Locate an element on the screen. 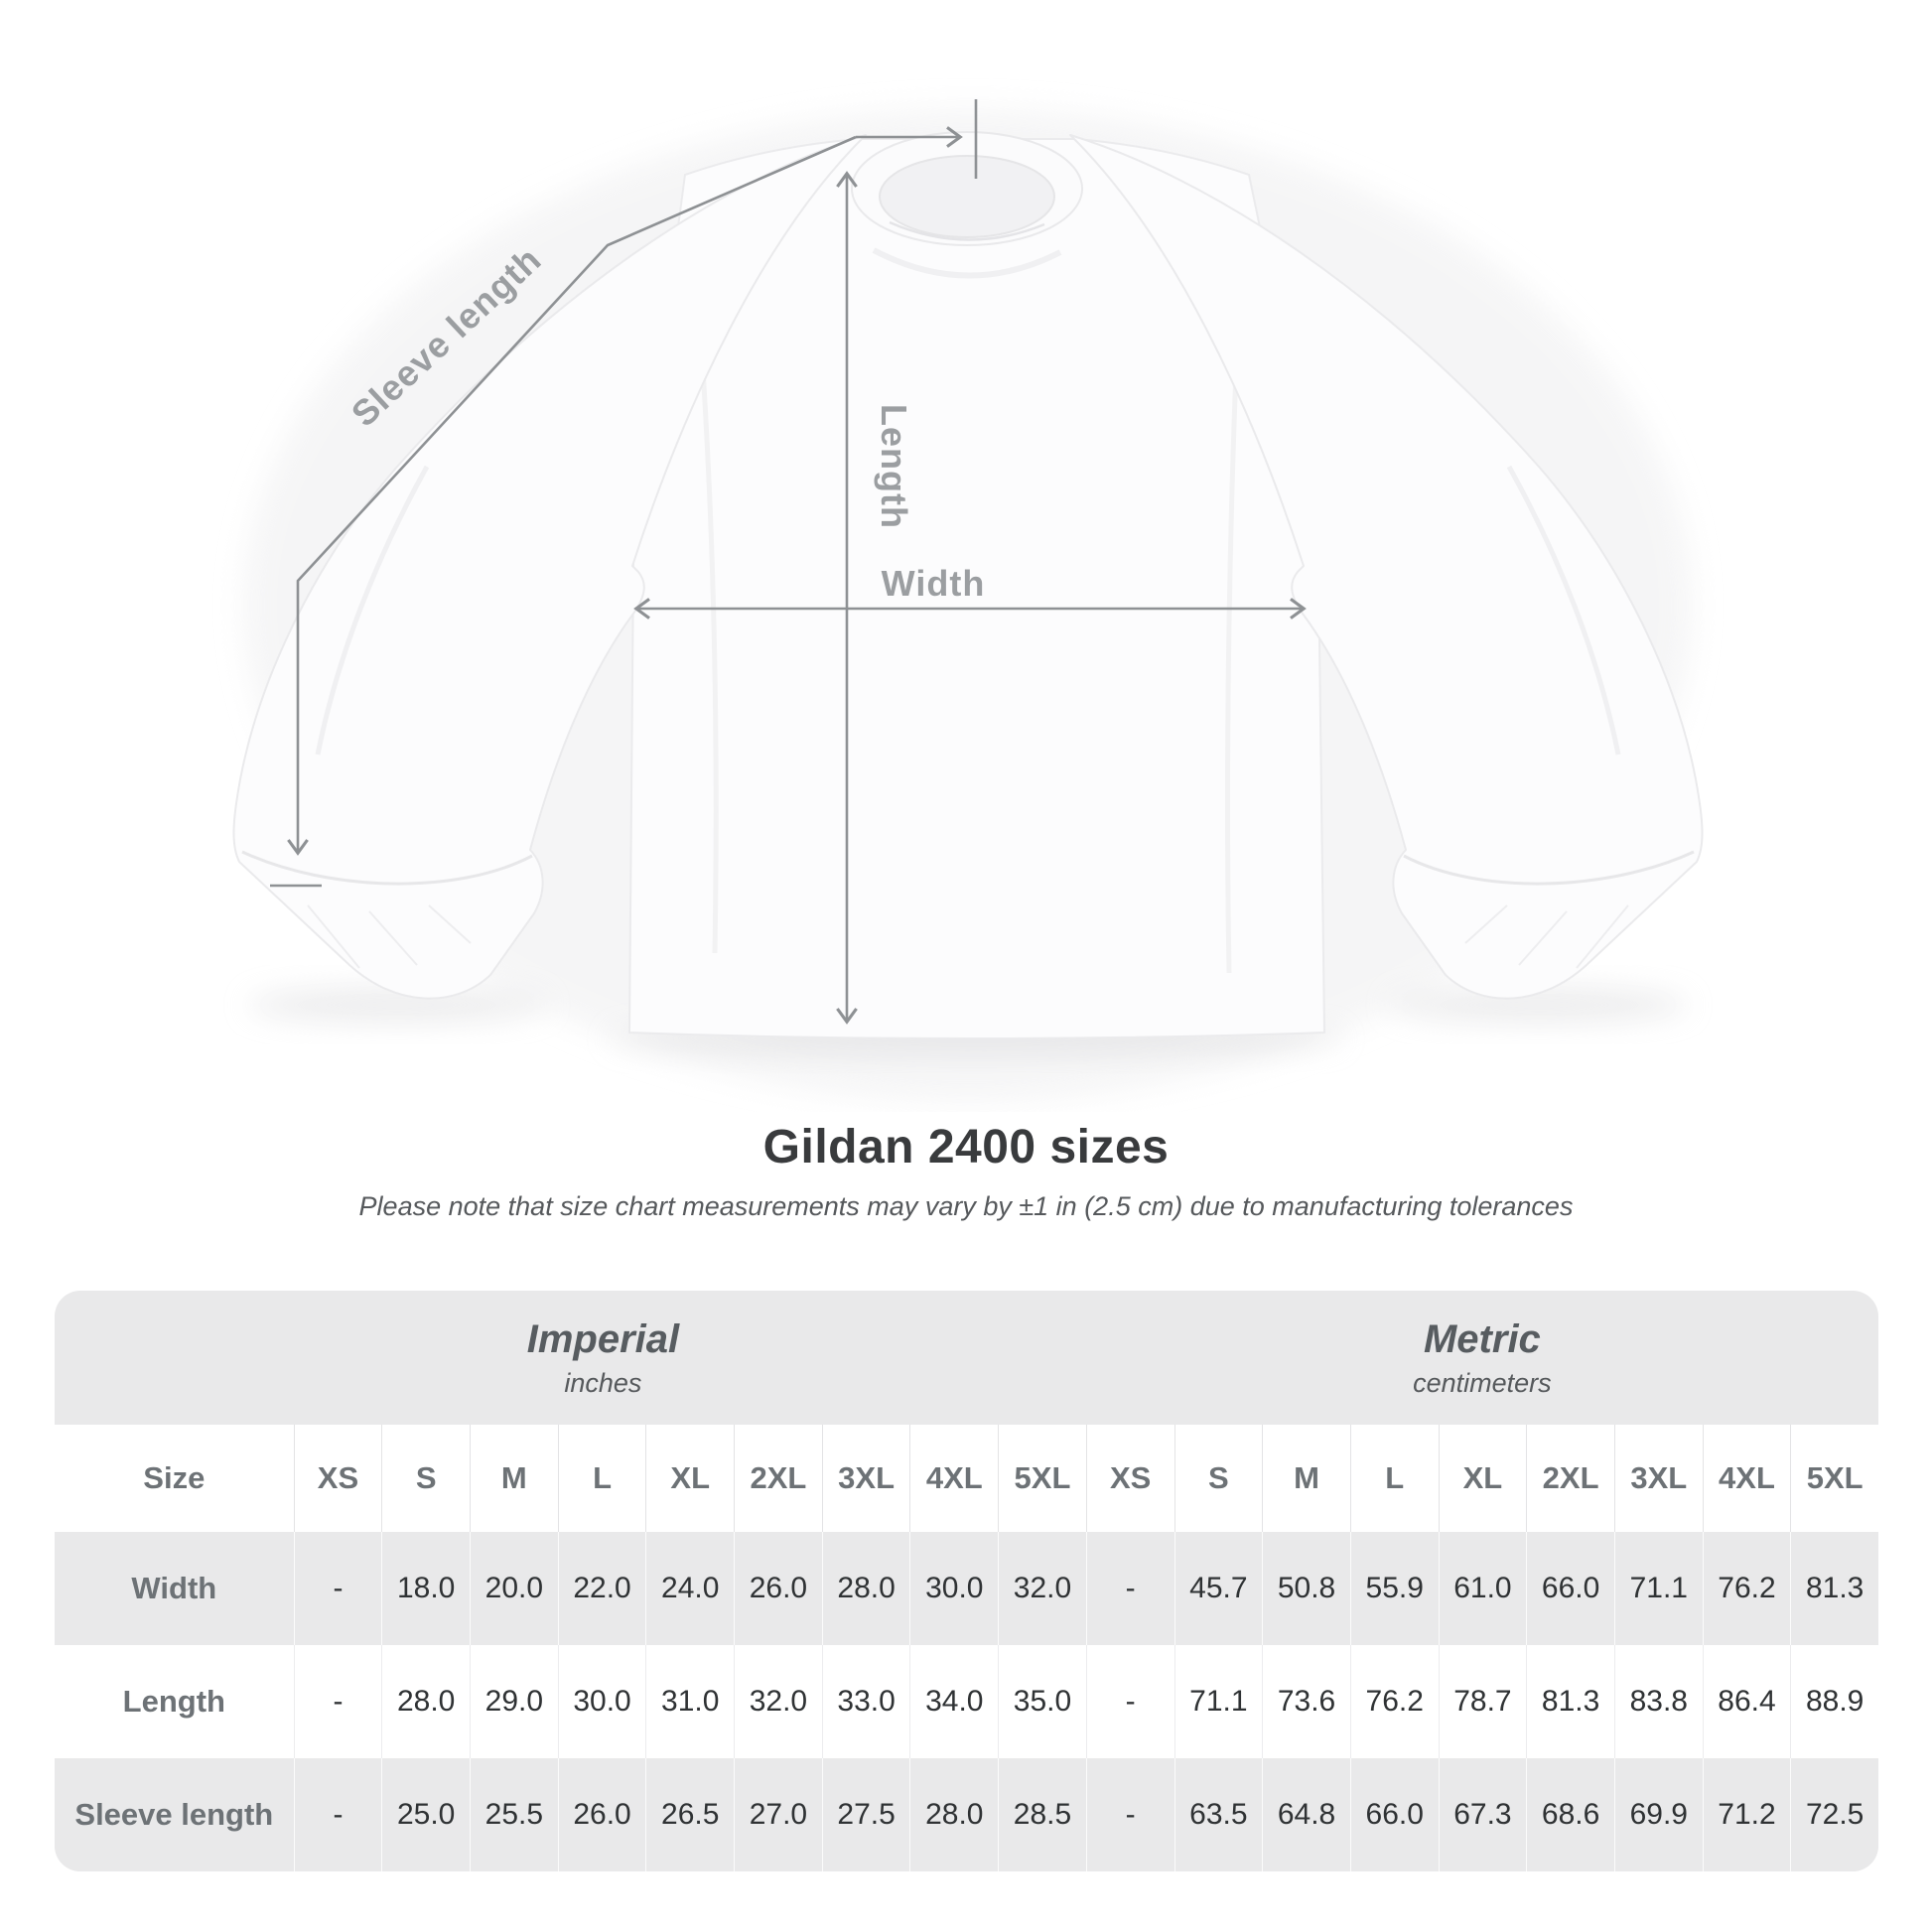  value-cell: 25.0 is located at coordinates (426, 1815).